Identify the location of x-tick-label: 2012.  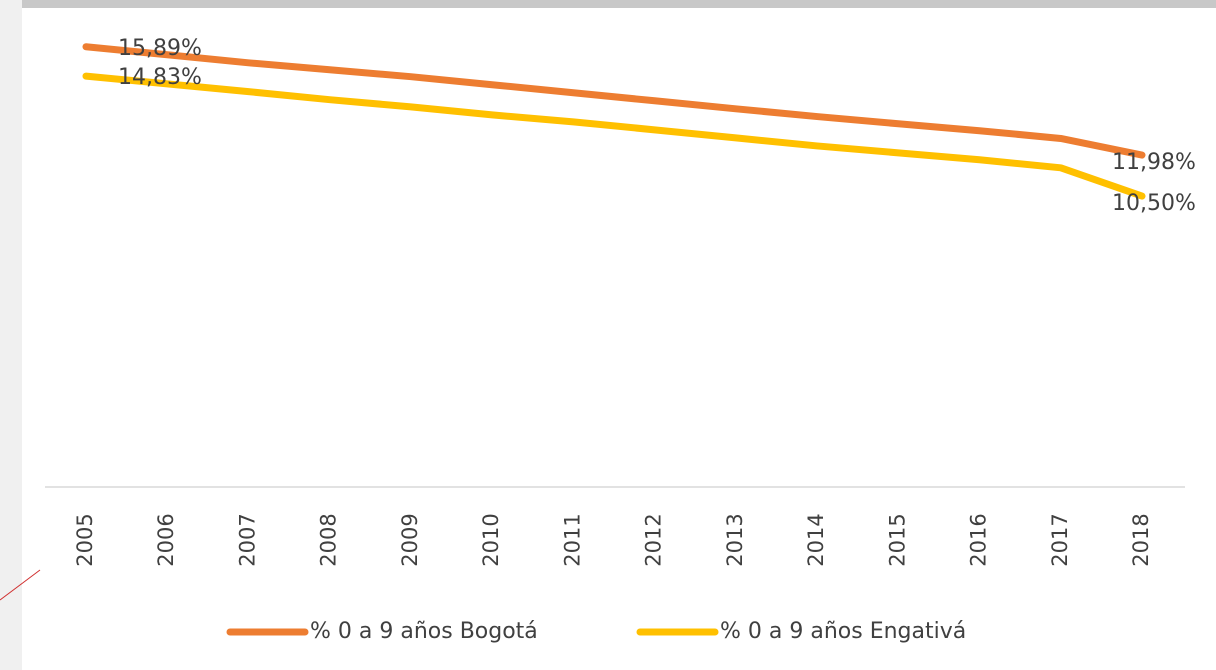
(654, 539).